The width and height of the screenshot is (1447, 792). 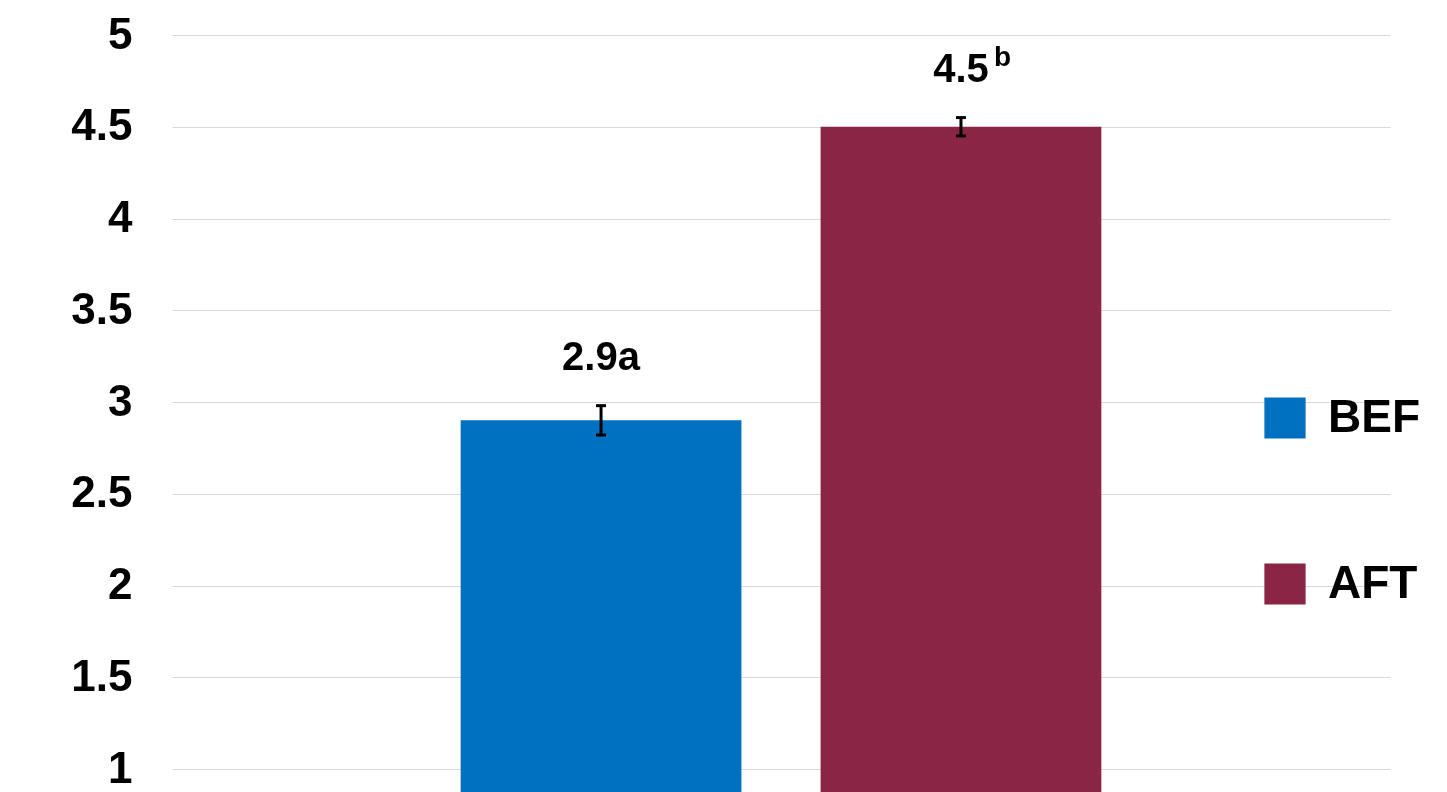 I want to click on y-tick-label: 1.5, so click(x=102, y=675).